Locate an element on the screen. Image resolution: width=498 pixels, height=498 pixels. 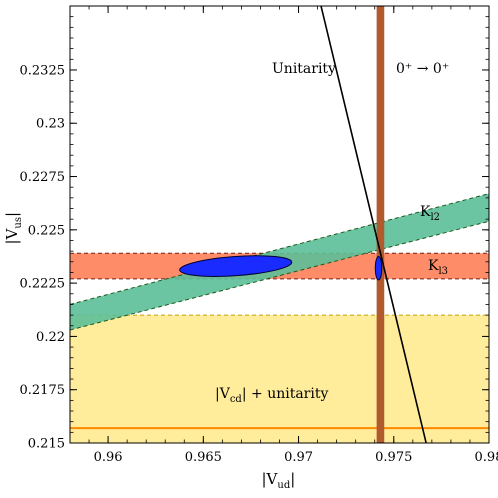
superallowed-label: 0⁺ → 0⁺ is located at coordinates (422, 69).